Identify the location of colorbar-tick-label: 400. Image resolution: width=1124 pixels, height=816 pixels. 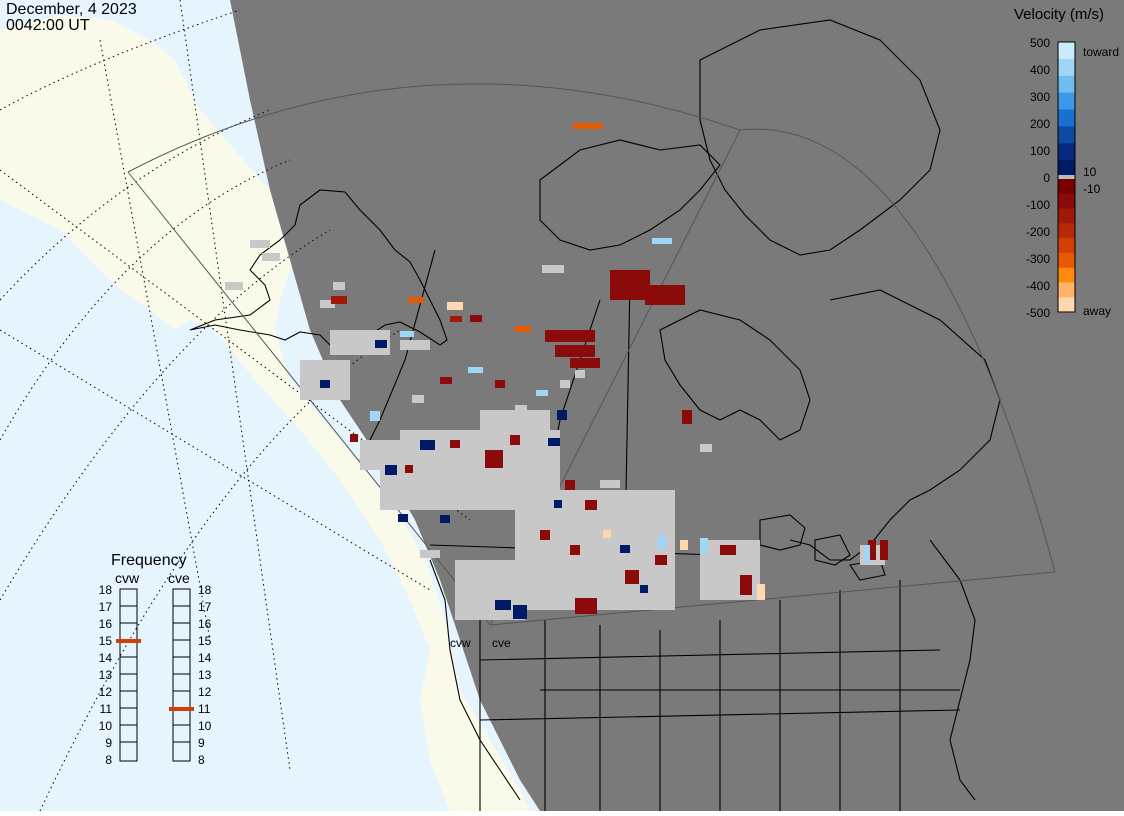
(1040, 70).